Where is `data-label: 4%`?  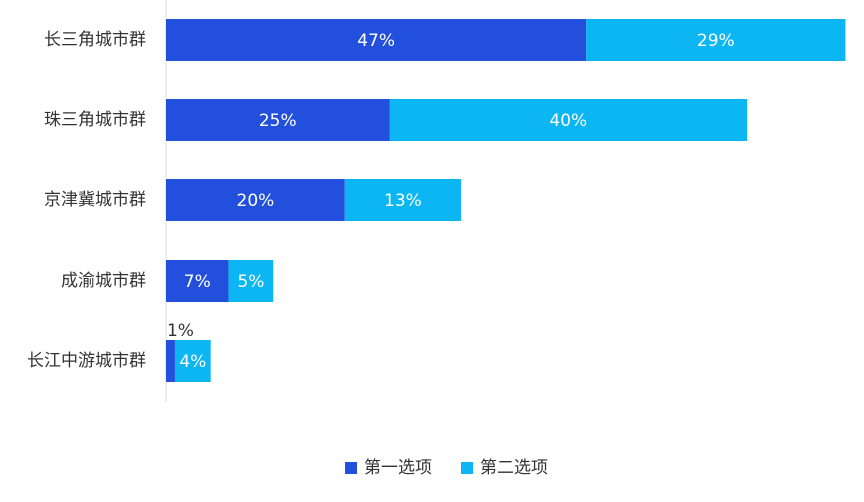
data-label: 4% is located at coordinates (192, 362).